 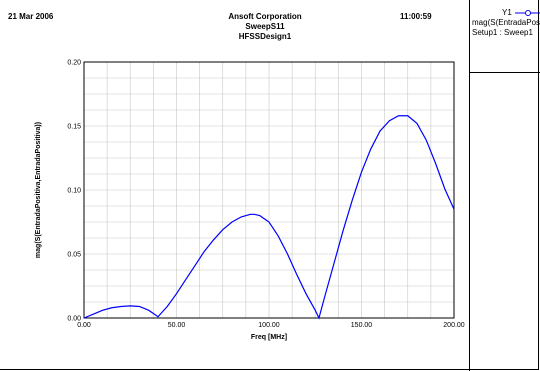 I want to click on company-name: Ansoft Corporation, so click(x=265, y=16).